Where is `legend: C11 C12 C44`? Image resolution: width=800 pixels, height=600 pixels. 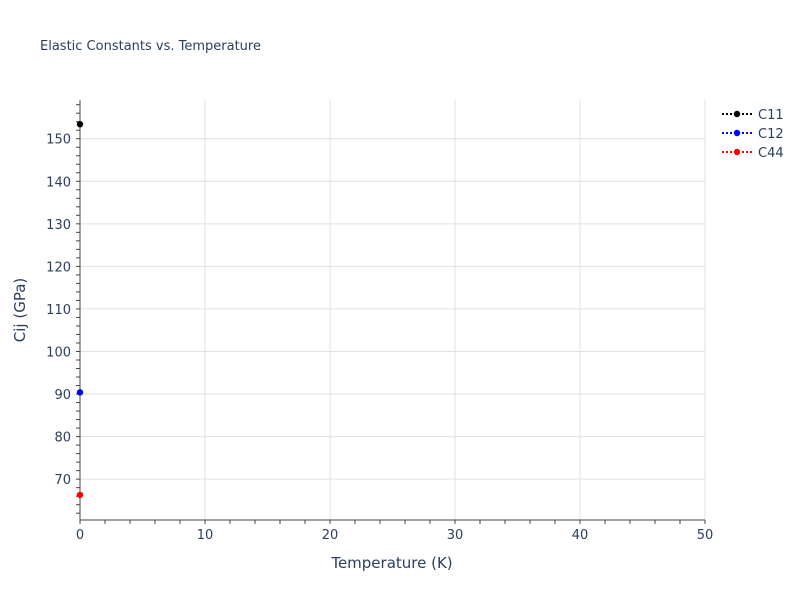
legend: C11 C12 C44 is located at coordinates (753, 134).